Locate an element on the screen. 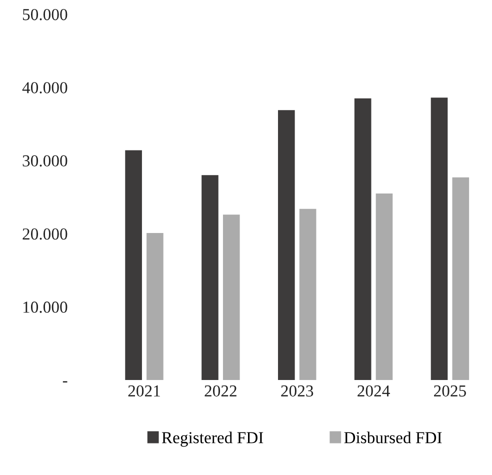  y-tick-label: 20.000 is located at coordinates (45, 234).